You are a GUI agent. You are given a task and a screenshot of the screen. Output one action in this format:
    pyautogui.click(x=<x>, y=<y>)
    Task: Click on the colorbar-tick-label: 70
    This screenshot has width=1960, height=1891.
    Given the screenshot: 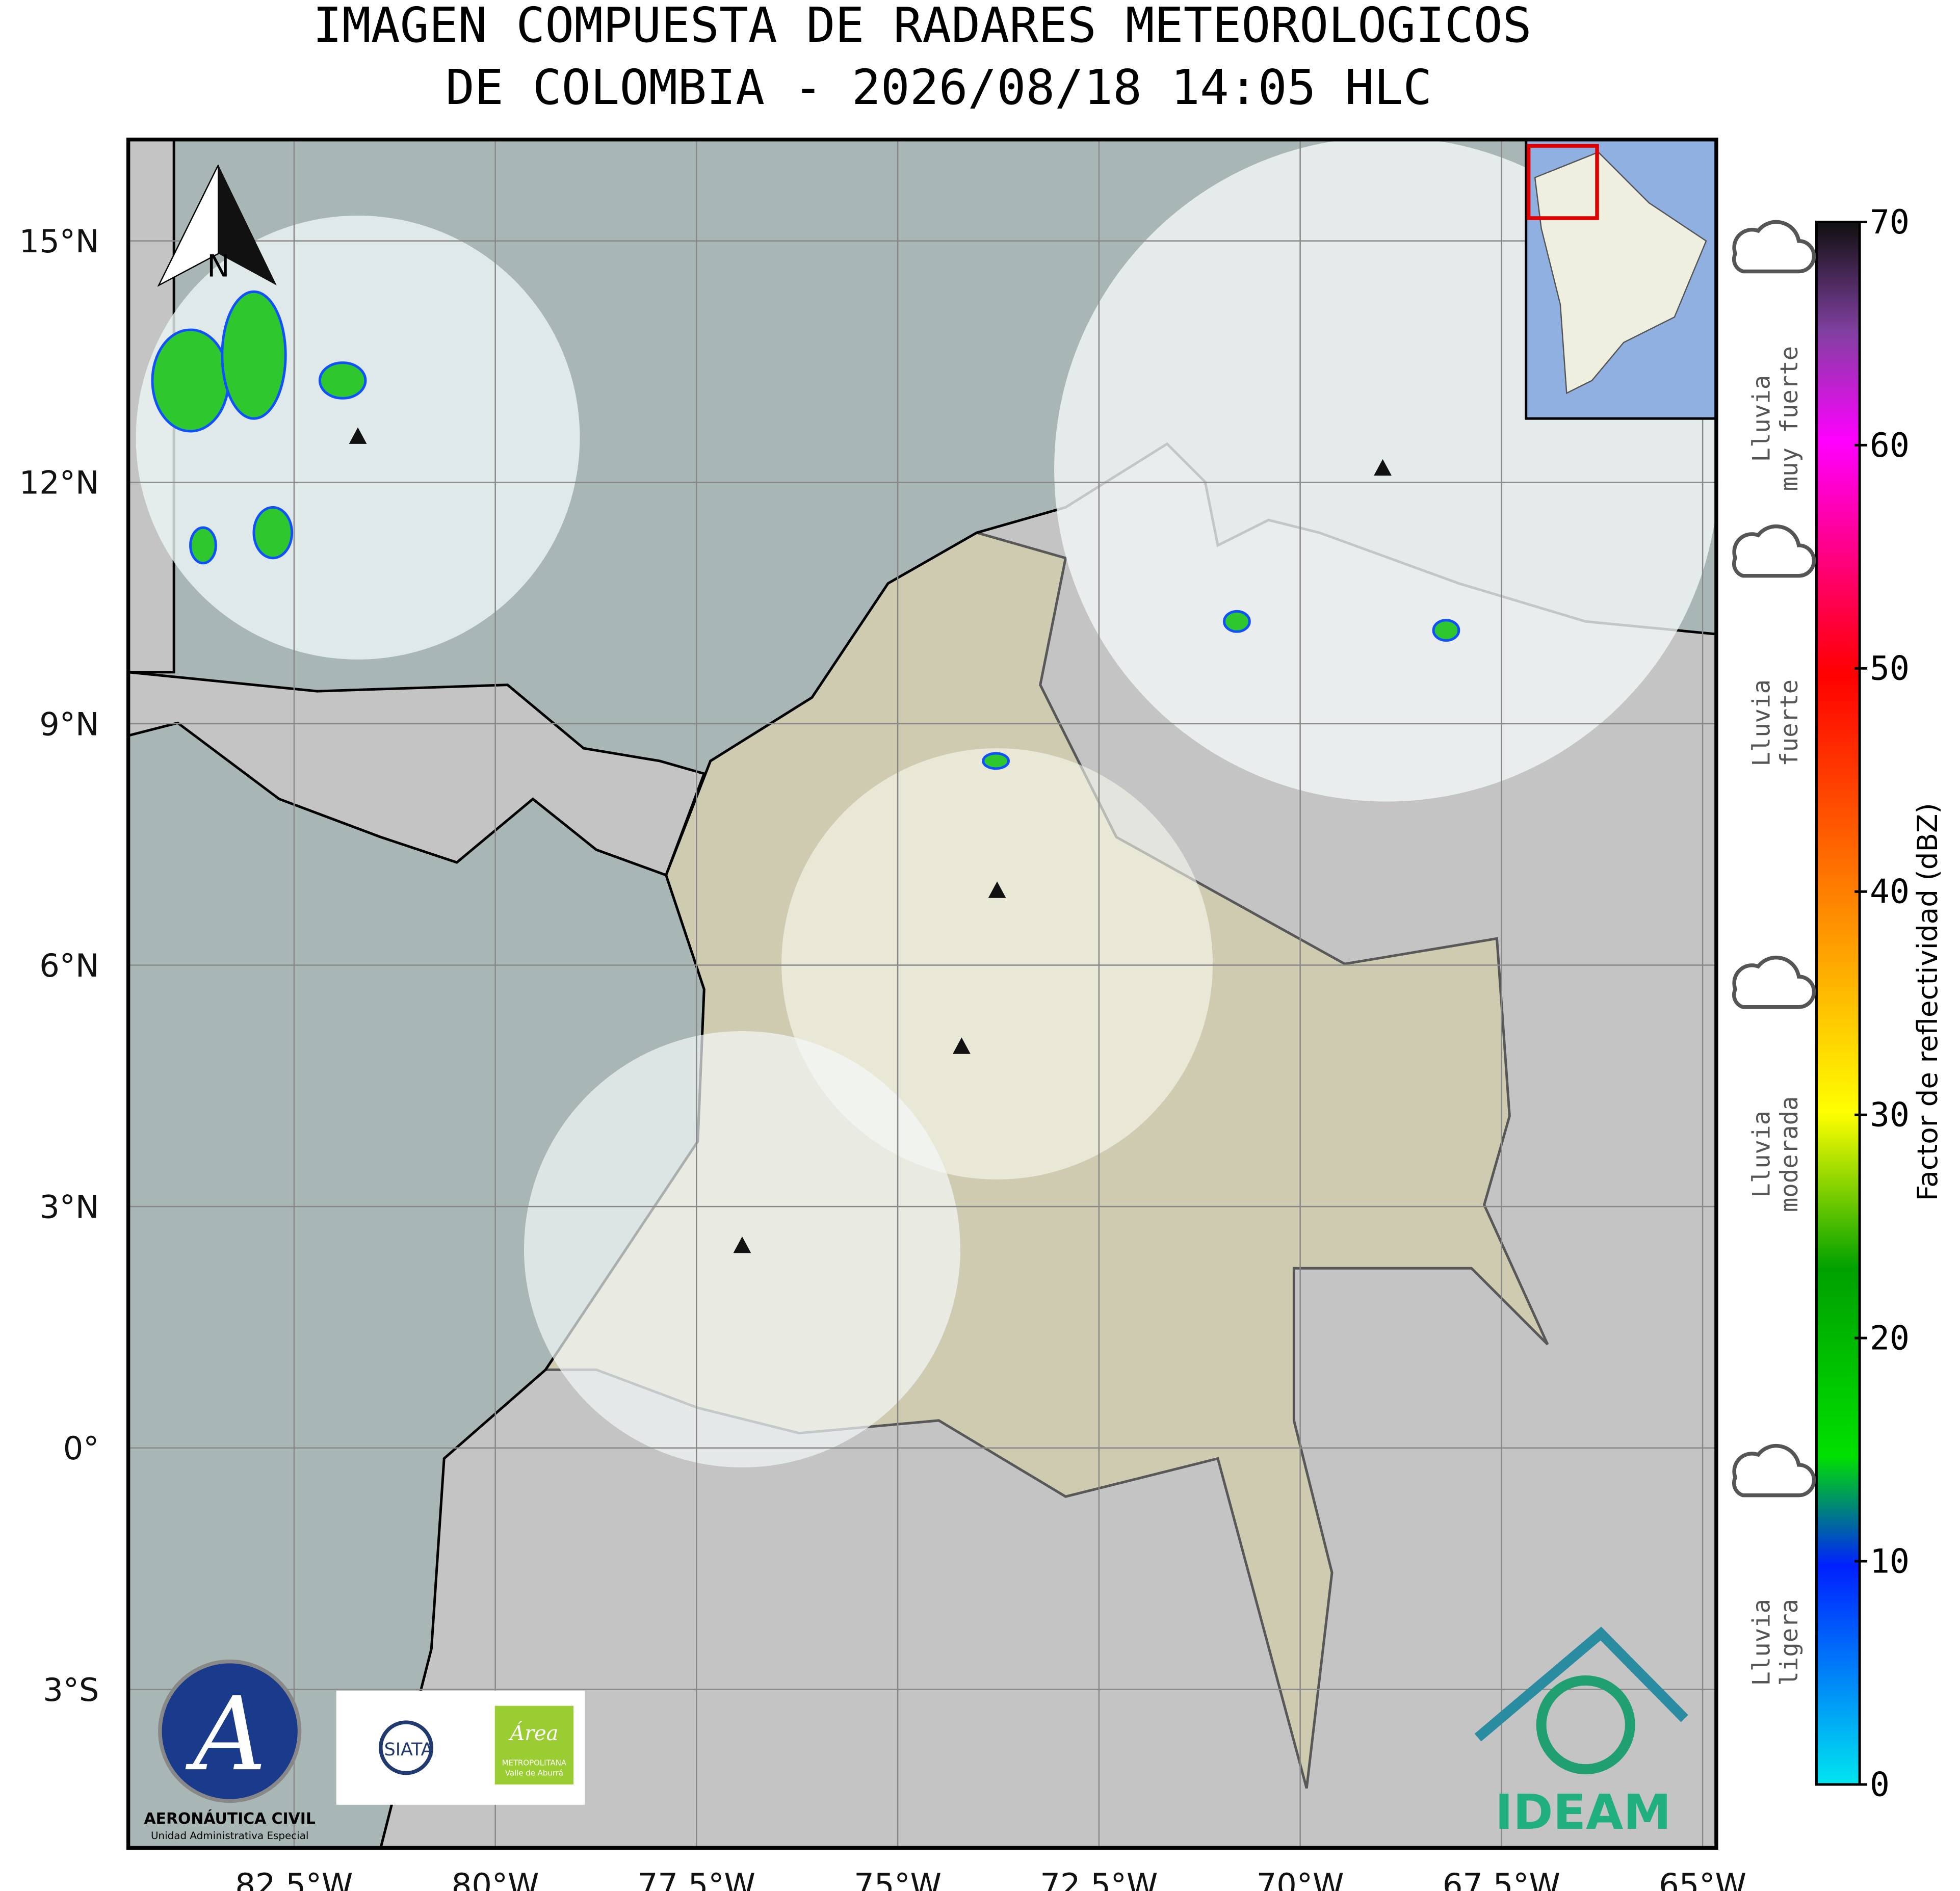 What is the action you would take?
    pyautogui.click(x=1890, y=222)
    